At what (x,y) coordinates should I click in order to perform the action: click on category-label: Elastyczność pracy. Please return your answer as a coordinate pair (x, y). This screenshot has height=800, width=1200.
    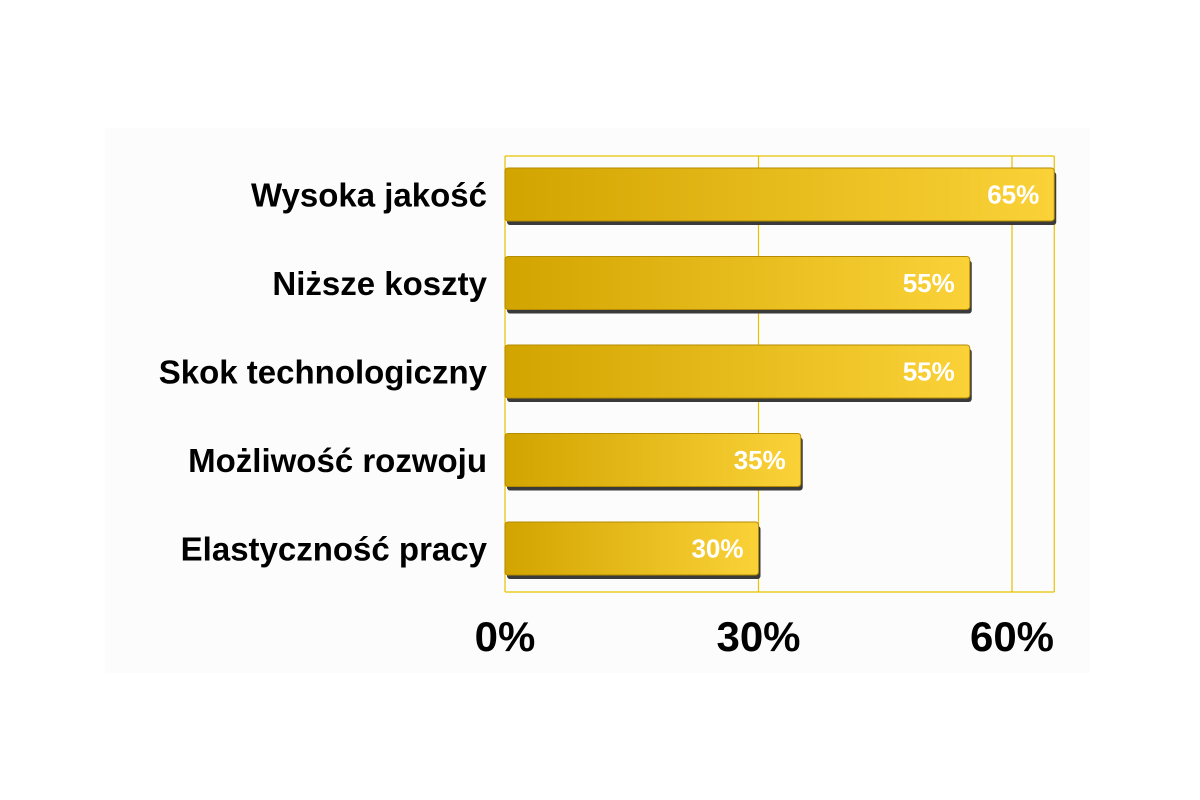
    Looking at the image, I should click on (334, 549).